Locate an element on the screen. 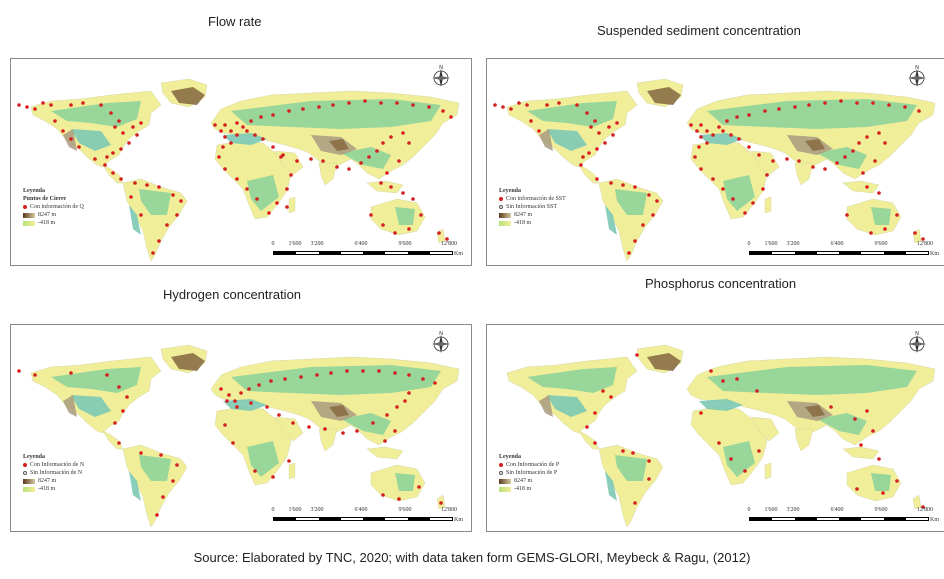  legend-item-label: Con Información de P is located at coordinates (533, 465).